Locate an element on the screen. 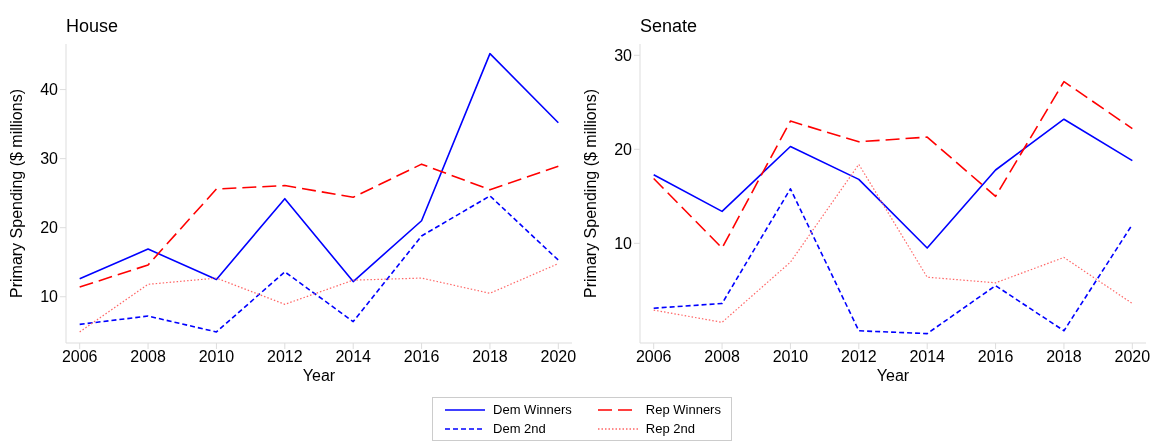 This screenshot has width=1164, height=448. legend-label: Dem 2nd is located at coordinates (519, 428).